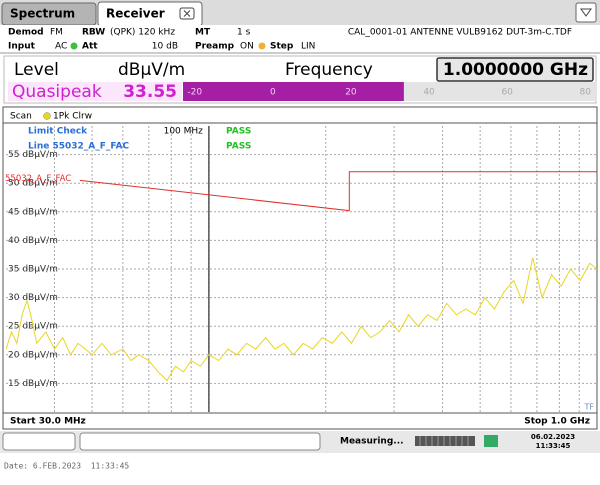 Image resolution: width=600 pixels, height=485 pixels. I want to click on tab-label: Receiver, so click(135, 14).